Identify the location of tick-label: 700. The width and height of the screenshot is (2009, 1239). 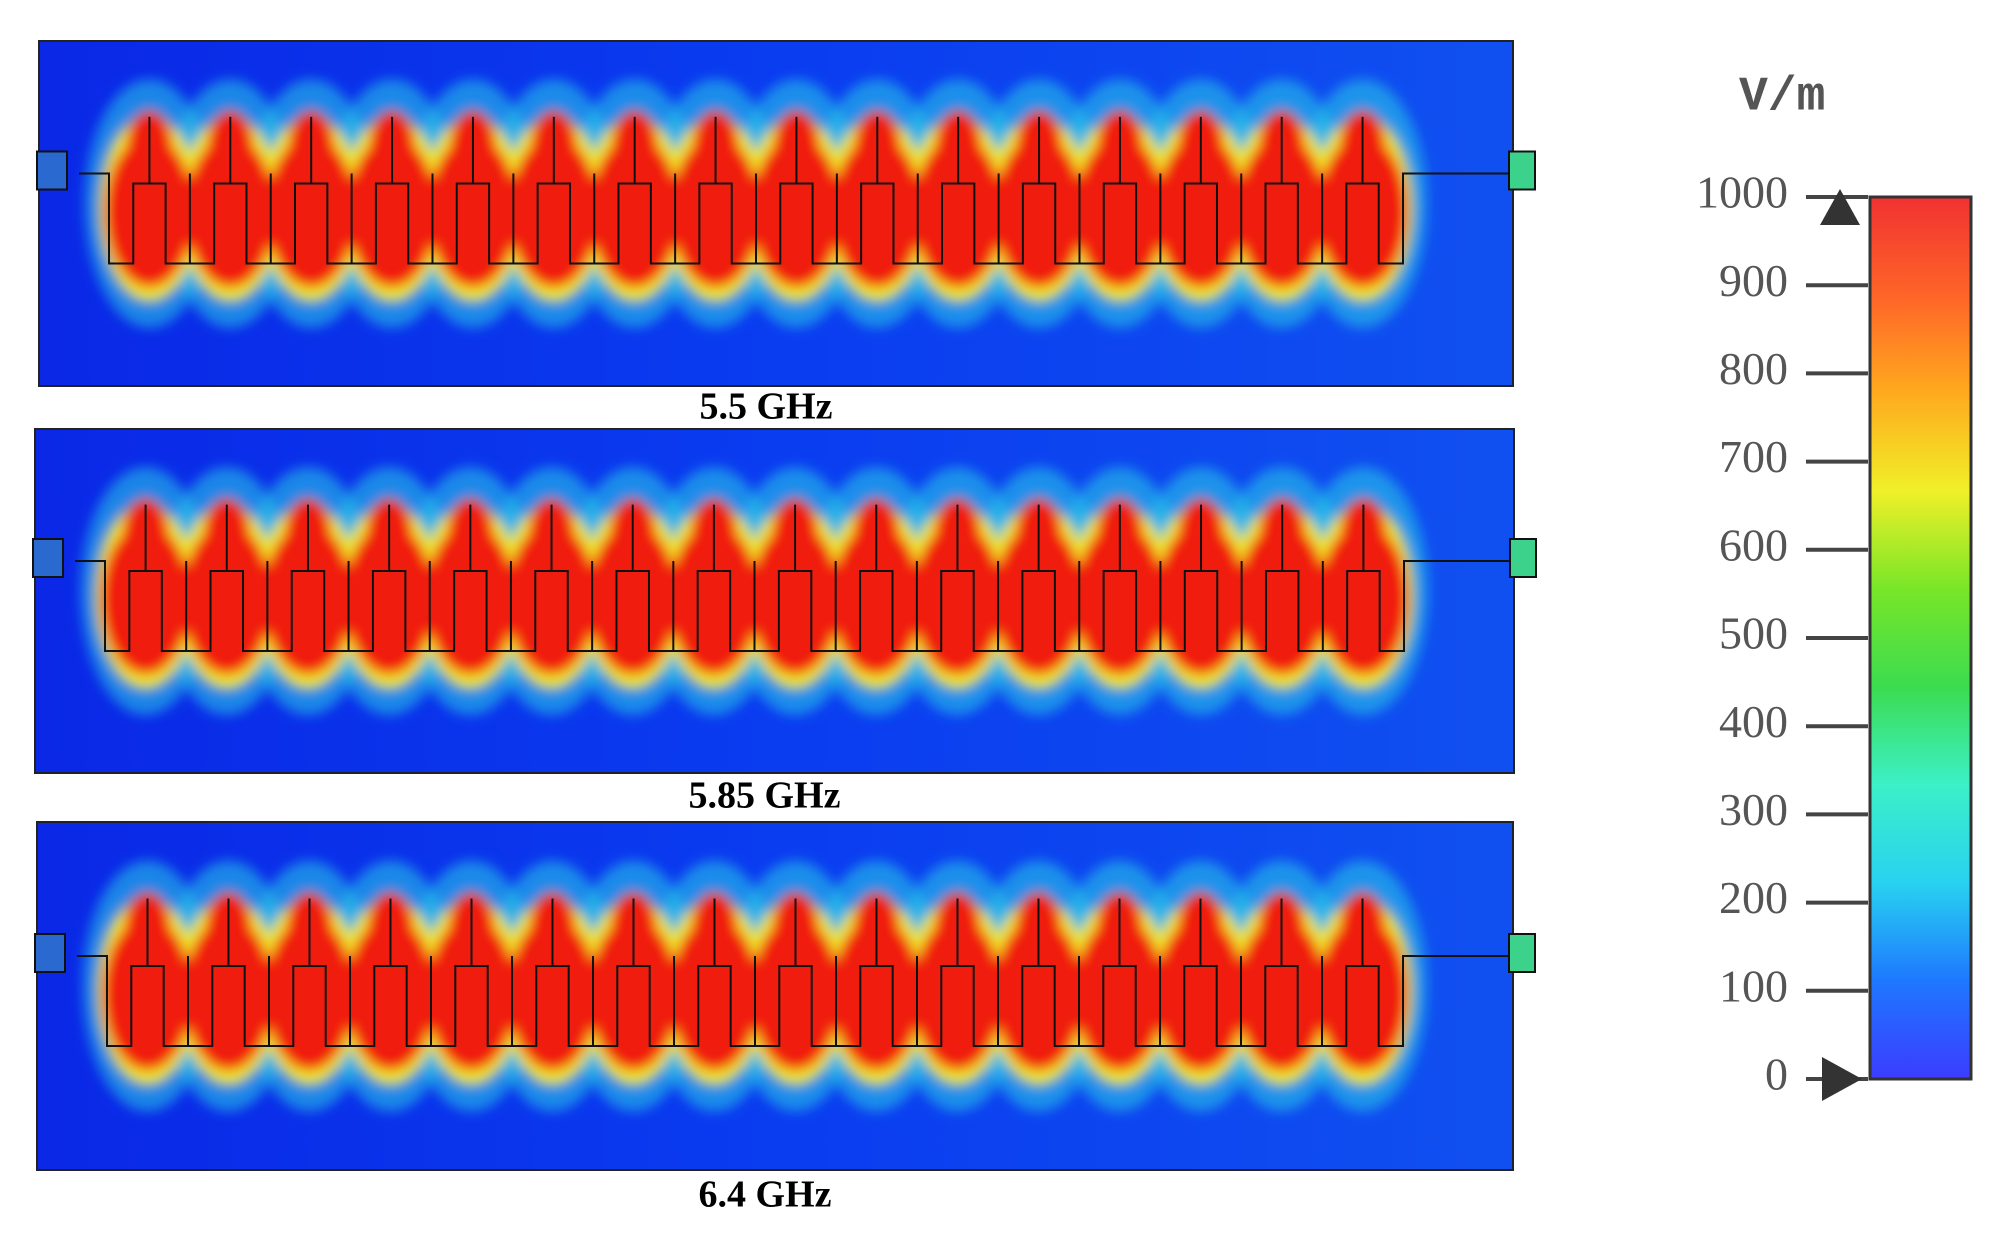
(1753, 456).